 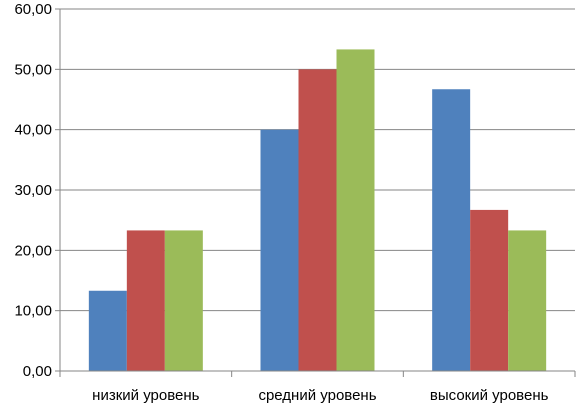 What do you see at coordinates (33, 190) in the screenshot?
I see `y-tick-label: 30,00` at bounding box center [33, 190].